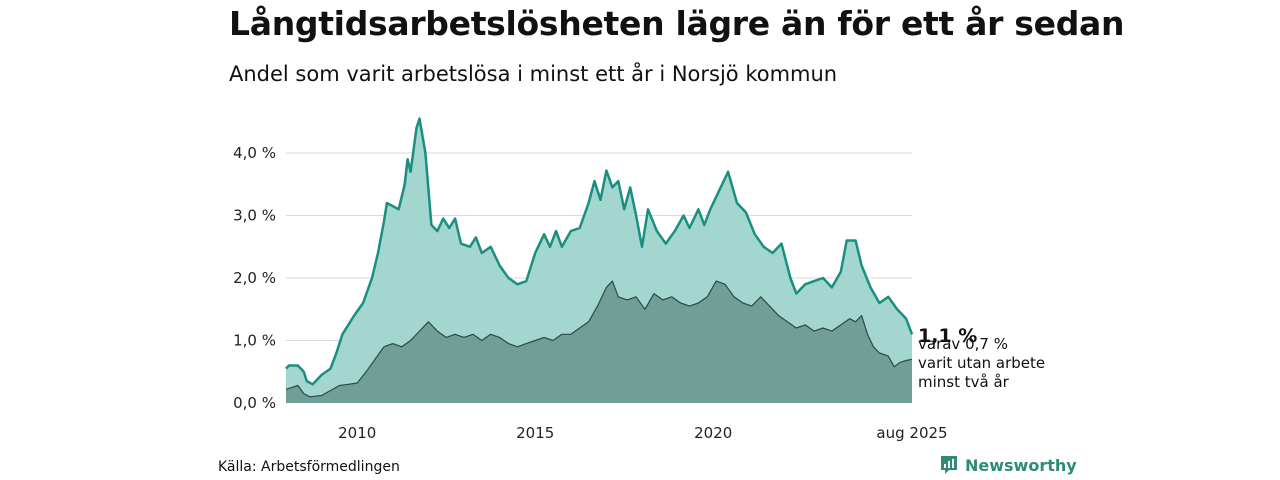 Image resolution: width=1280 pixels, height=480 pixels. I want to click on y-tick-label: 0,0 %, so click(254, 403).